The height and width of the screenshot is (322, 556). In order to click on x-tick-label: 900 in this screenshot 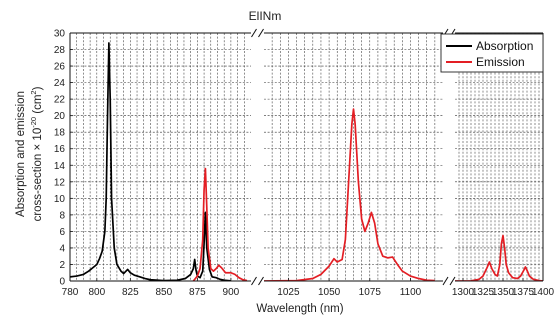, I will do `click(231, 292)`.